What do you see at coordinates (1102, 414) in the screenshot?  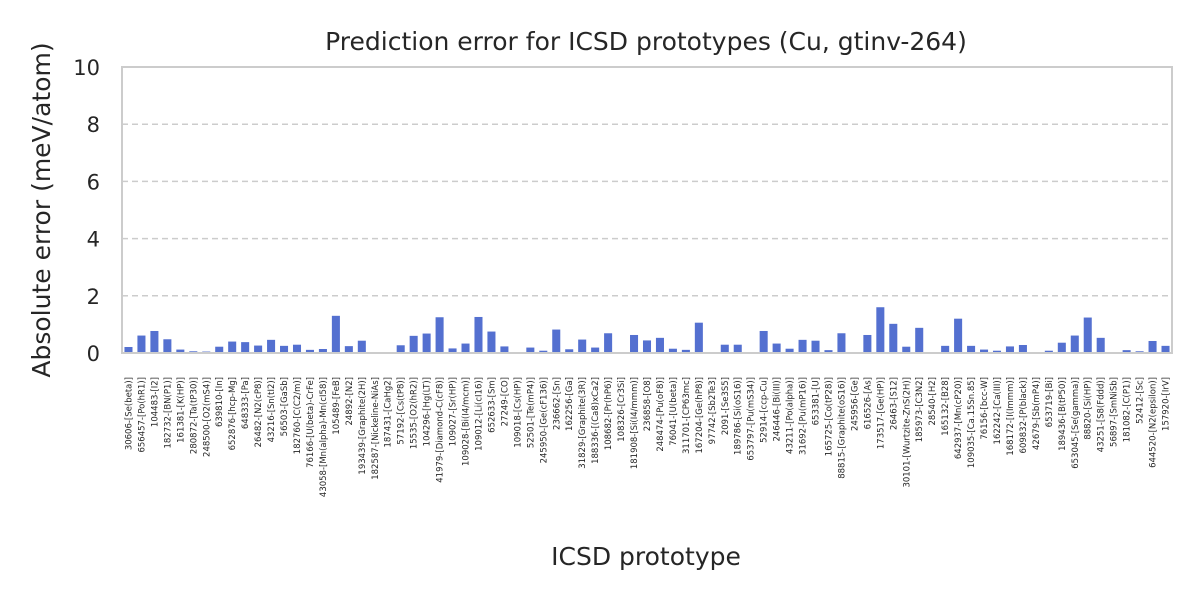 I see `x-tick-label: 43251-[S8(Fddd)]` at bounding box center [1102, 414].